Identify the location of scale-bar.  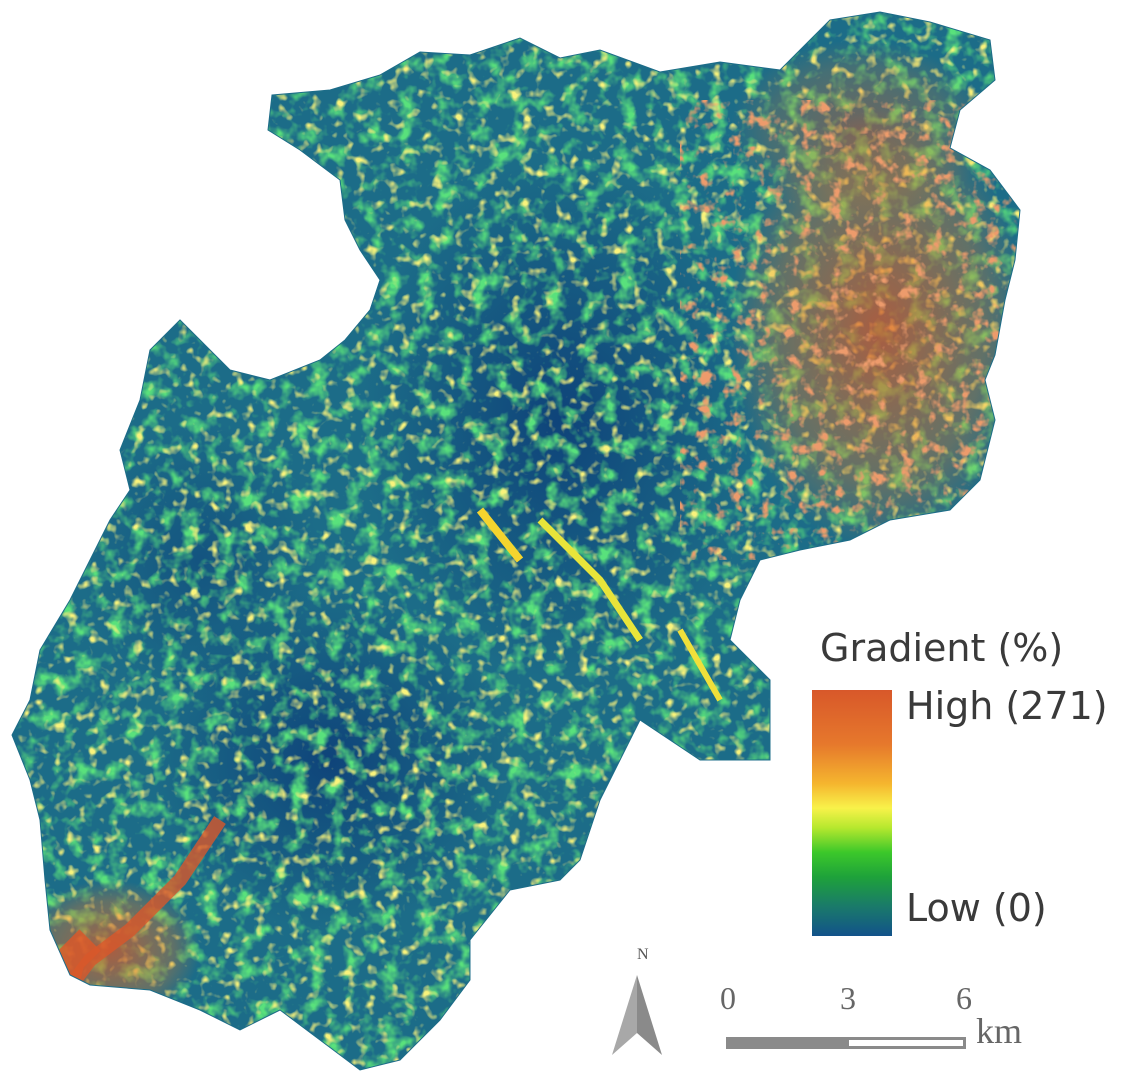
(846, 1043).